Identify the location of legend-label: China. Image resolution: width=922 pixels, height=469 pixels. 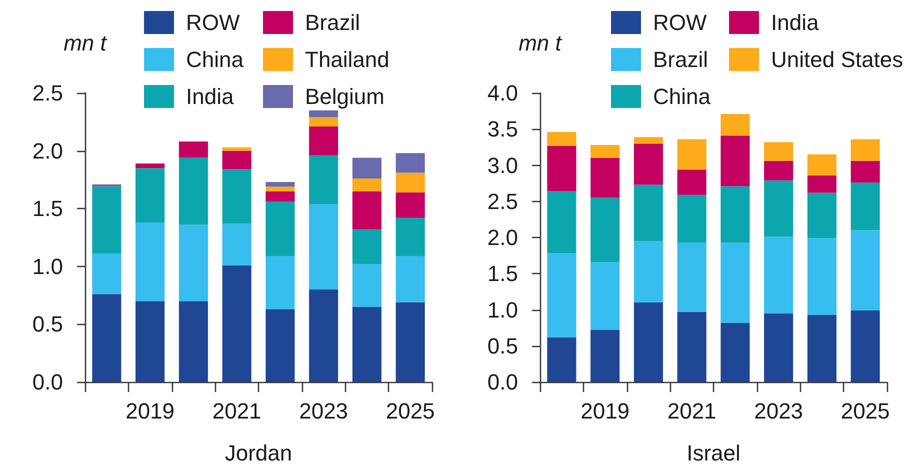
(682, 96).